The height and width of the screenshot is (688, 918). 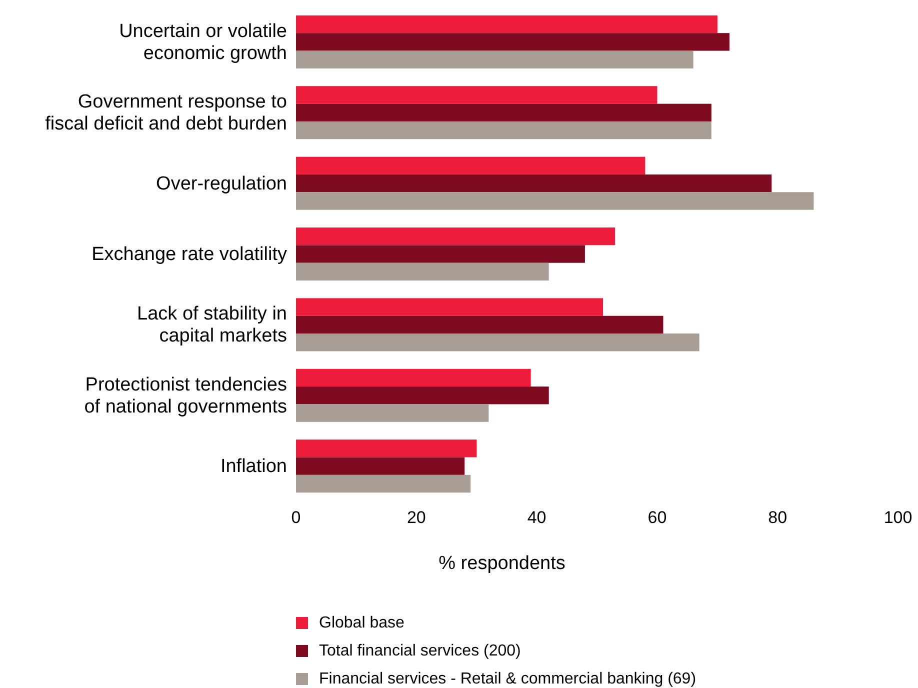 What do you see at coordinates (507, 679) in the screenshot?
I see `legend-label: Financial services - Retail & commercial banking (69)` at bounding box center [507, 679].